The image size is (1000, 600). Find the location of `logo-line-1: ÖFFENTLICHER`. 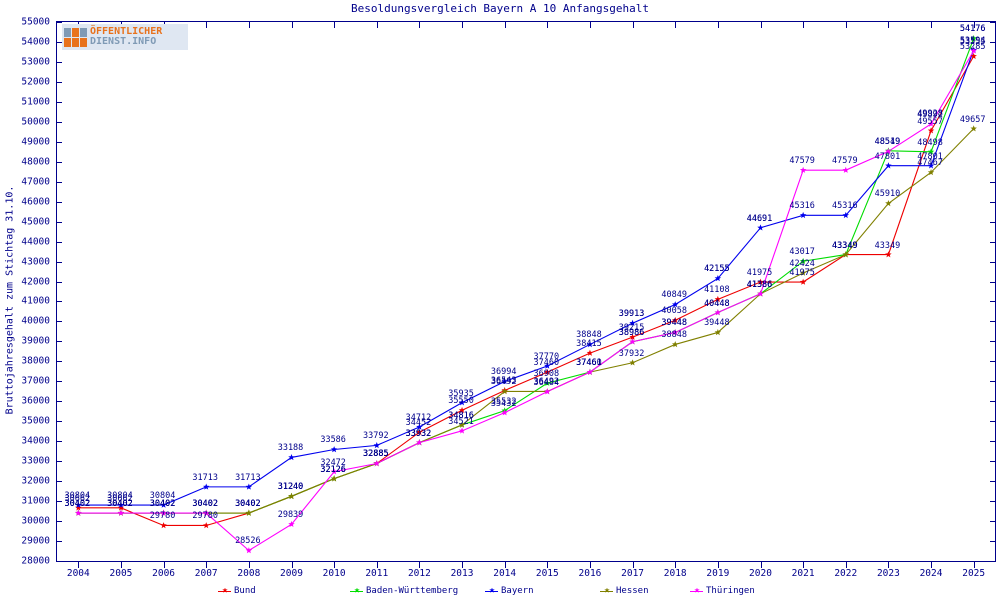

logo-line-1: ÖFFENTLICHER is located at coordinates (126, 31).